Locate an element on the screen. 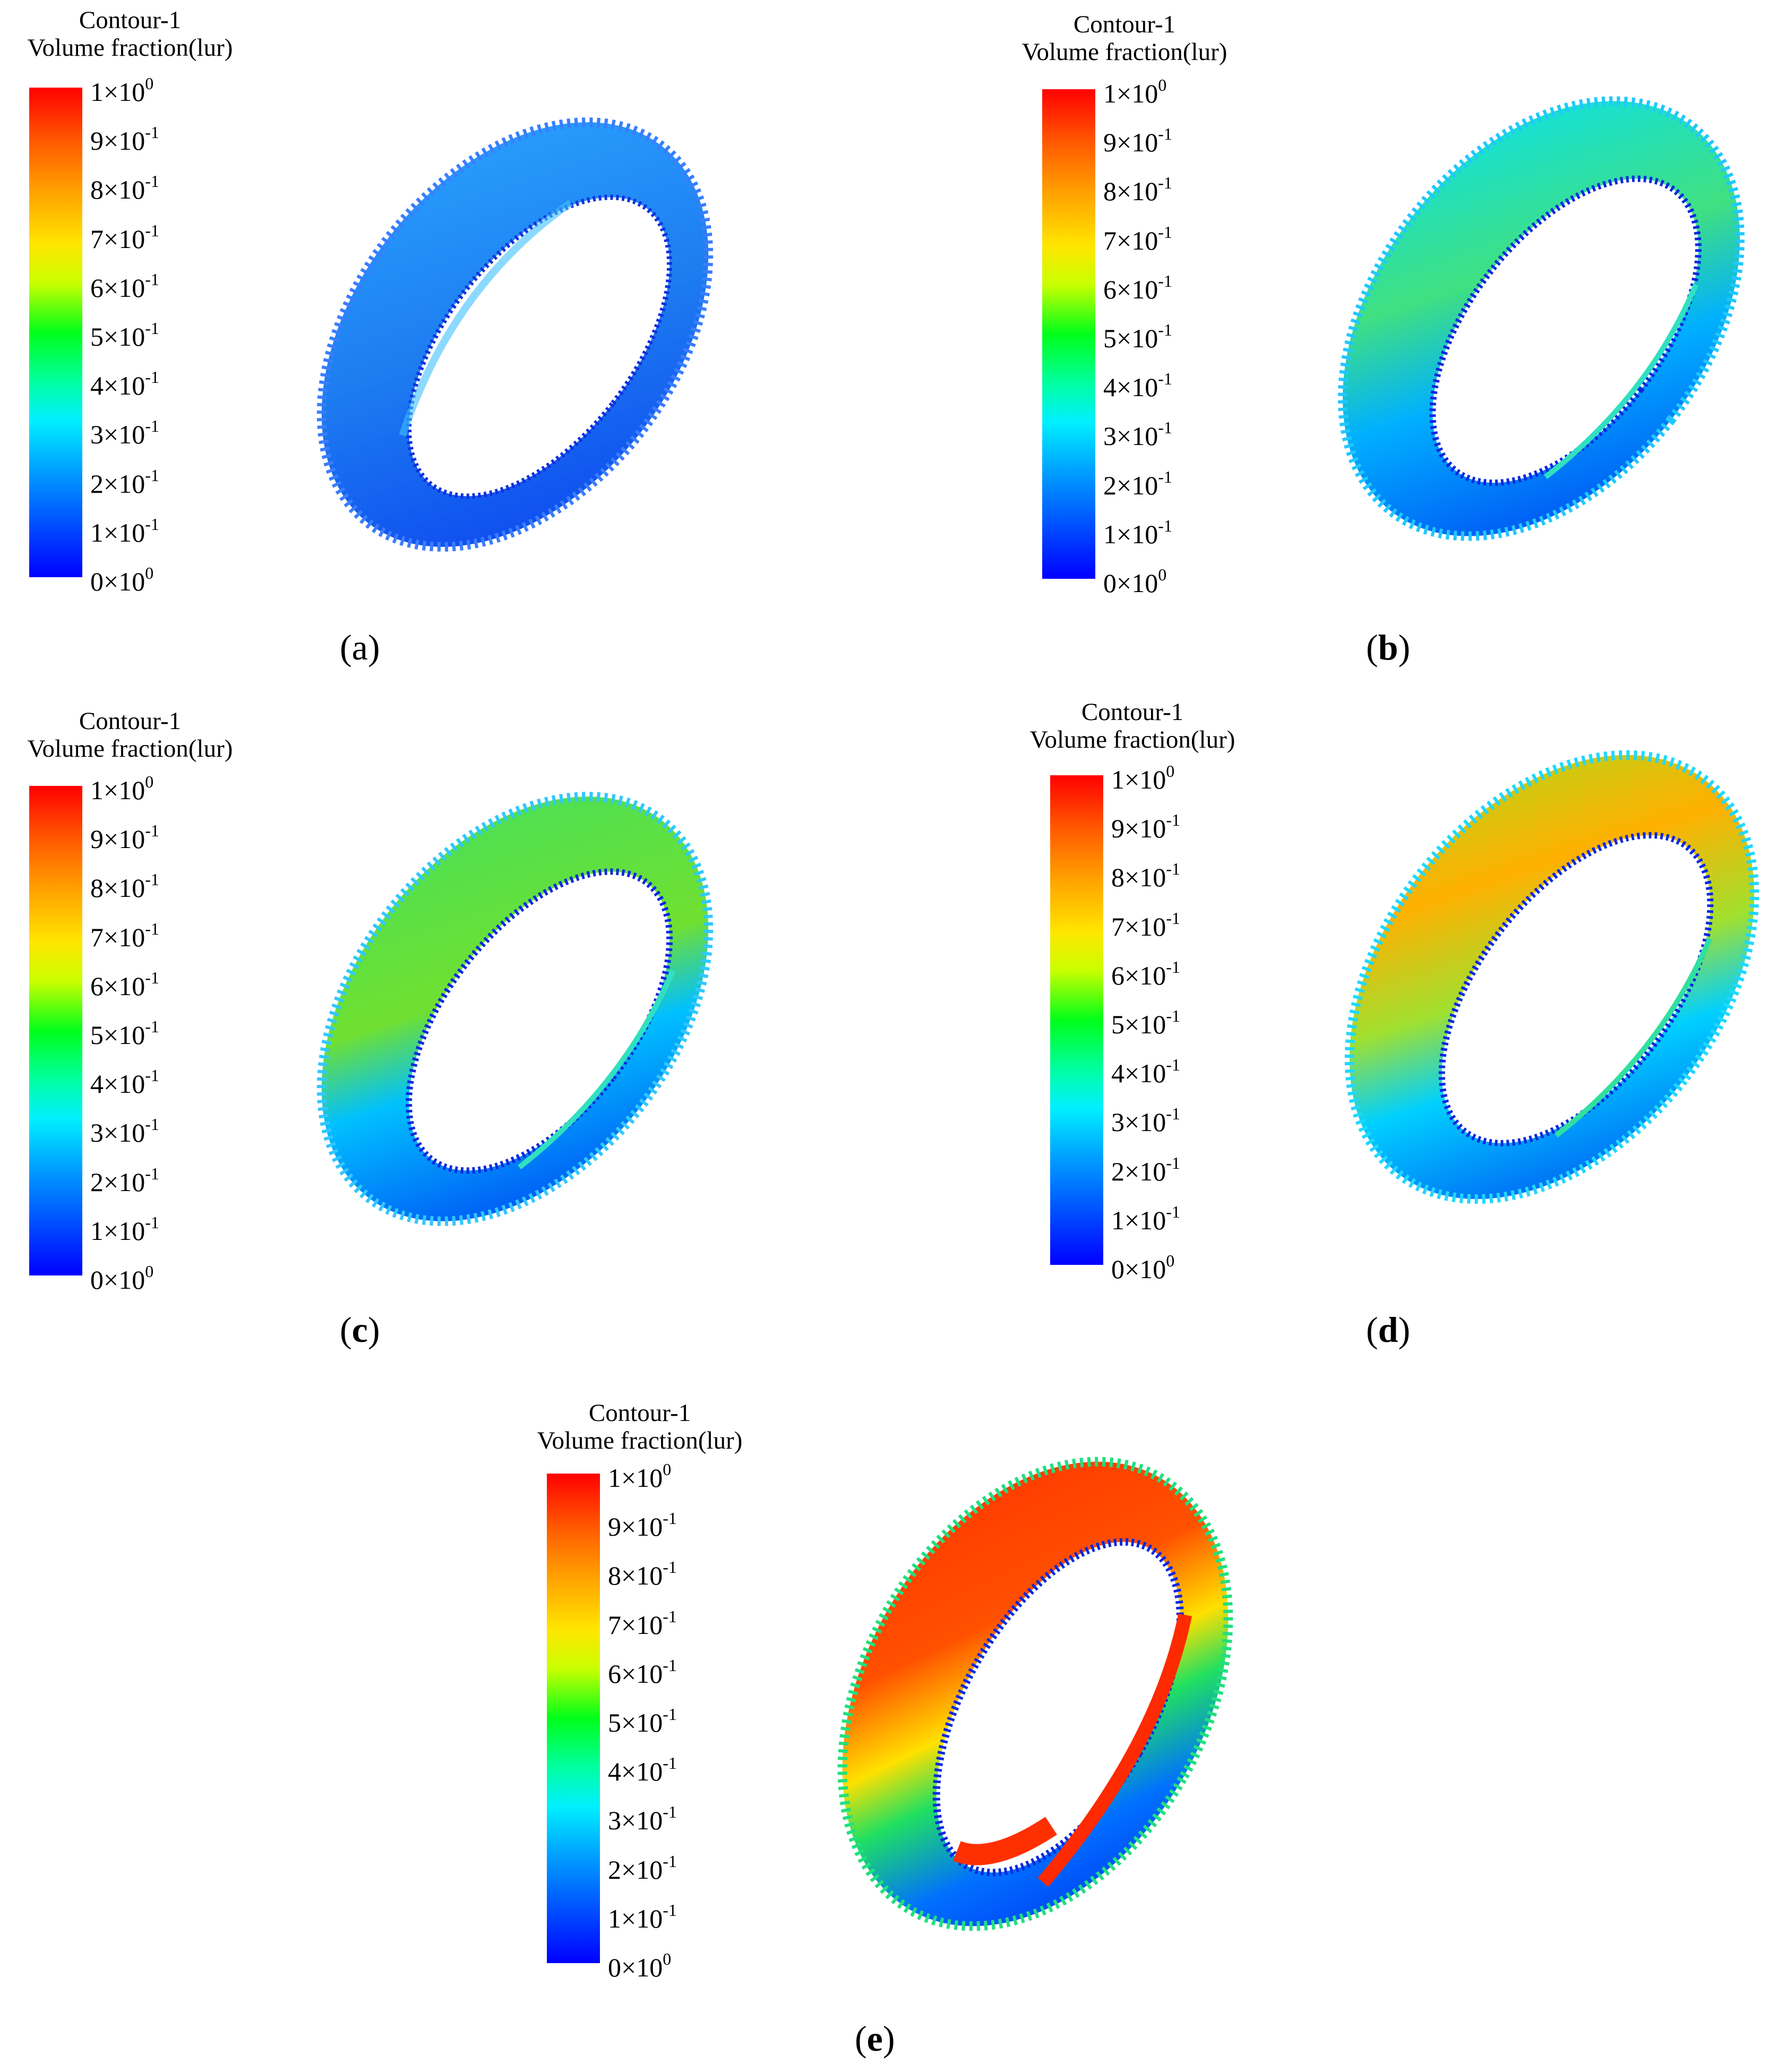  ring-contour-c is located at coordinates (515, 1009).